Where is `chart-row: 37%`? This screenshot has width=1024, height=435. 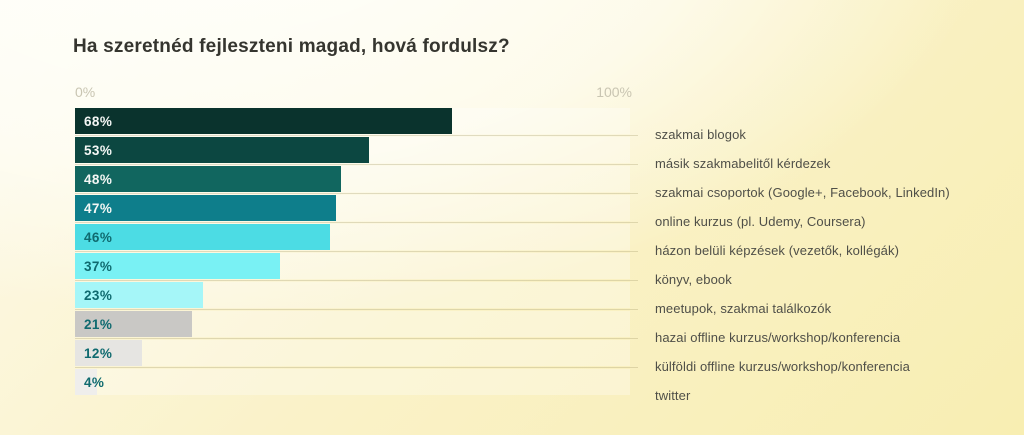
chart-row: 37% is located at coordinates (356, 267).